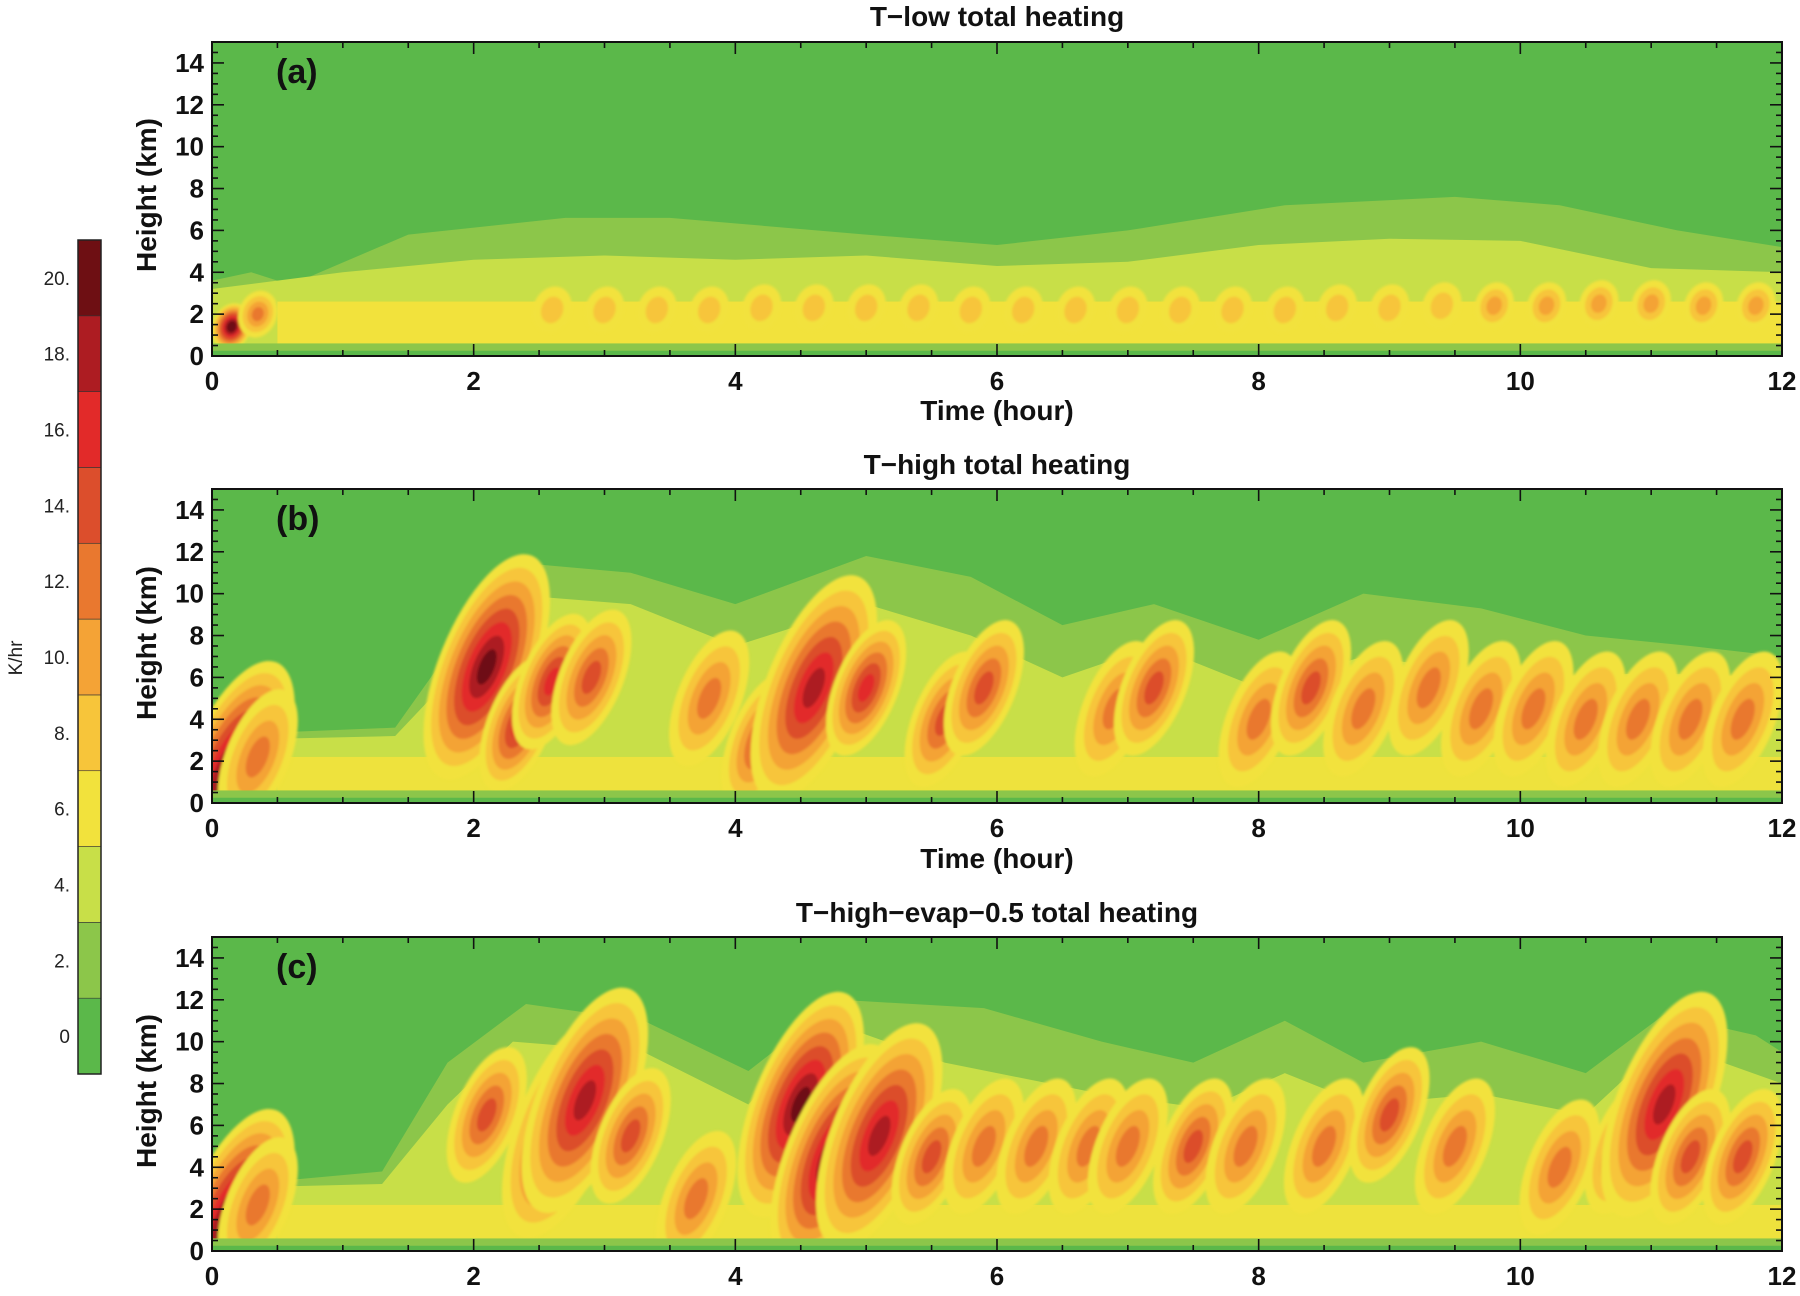  Describe the element at coordinates (197, 761) in the screenshot. I see `y-tick-label: 2` at that location.